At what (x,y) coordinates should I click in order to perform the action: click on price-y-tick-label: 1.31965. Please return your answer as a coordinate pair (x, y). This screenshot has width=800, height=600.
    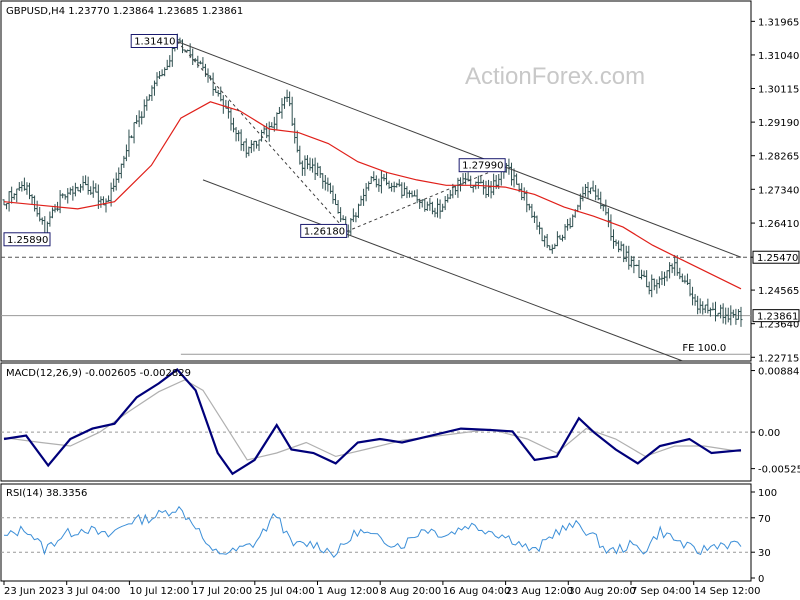
    Looking at the image, I should click on (778, 22).